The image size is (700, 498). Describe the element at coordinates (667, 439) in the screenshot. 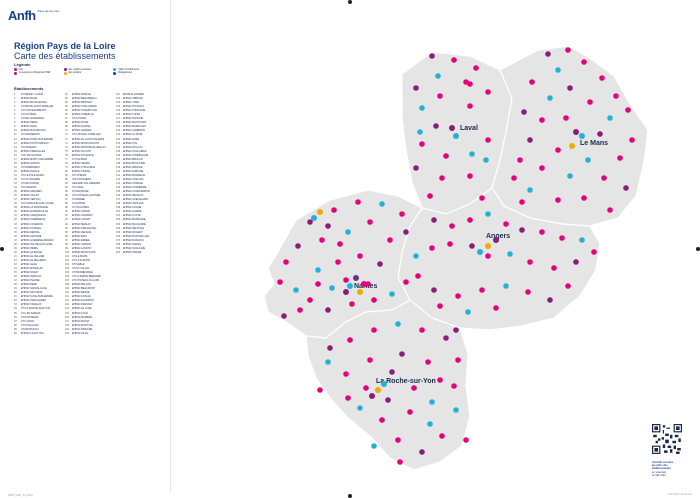

I see `qr-code-icon` at that location.